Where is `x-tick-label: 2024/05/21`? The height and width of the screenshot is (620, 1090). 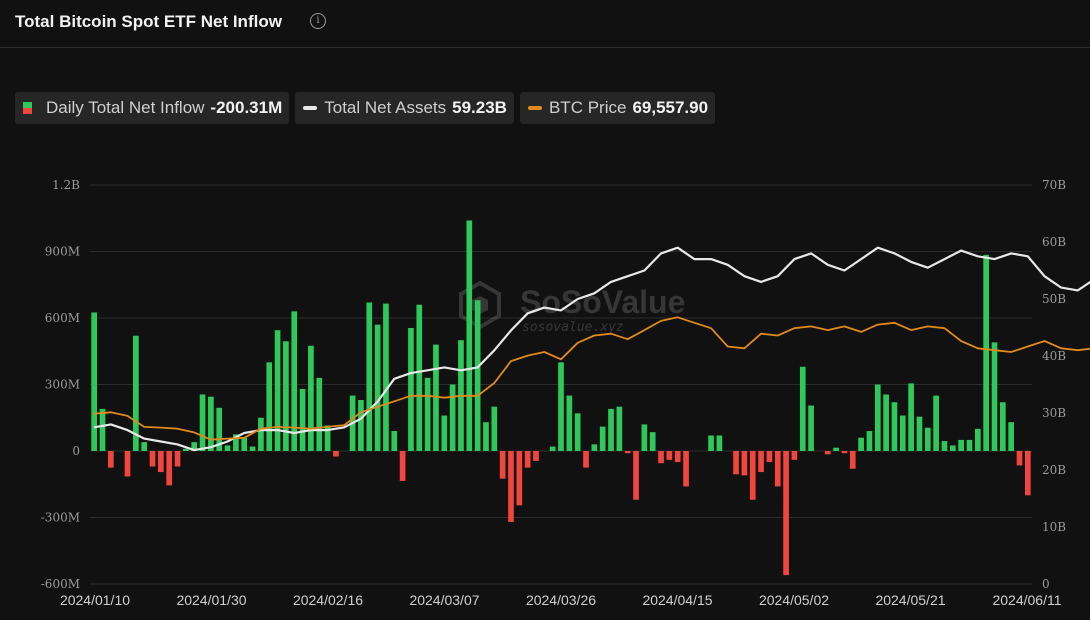
x-tick-label: 2024/05/21 is located at coordinates (910, 600).